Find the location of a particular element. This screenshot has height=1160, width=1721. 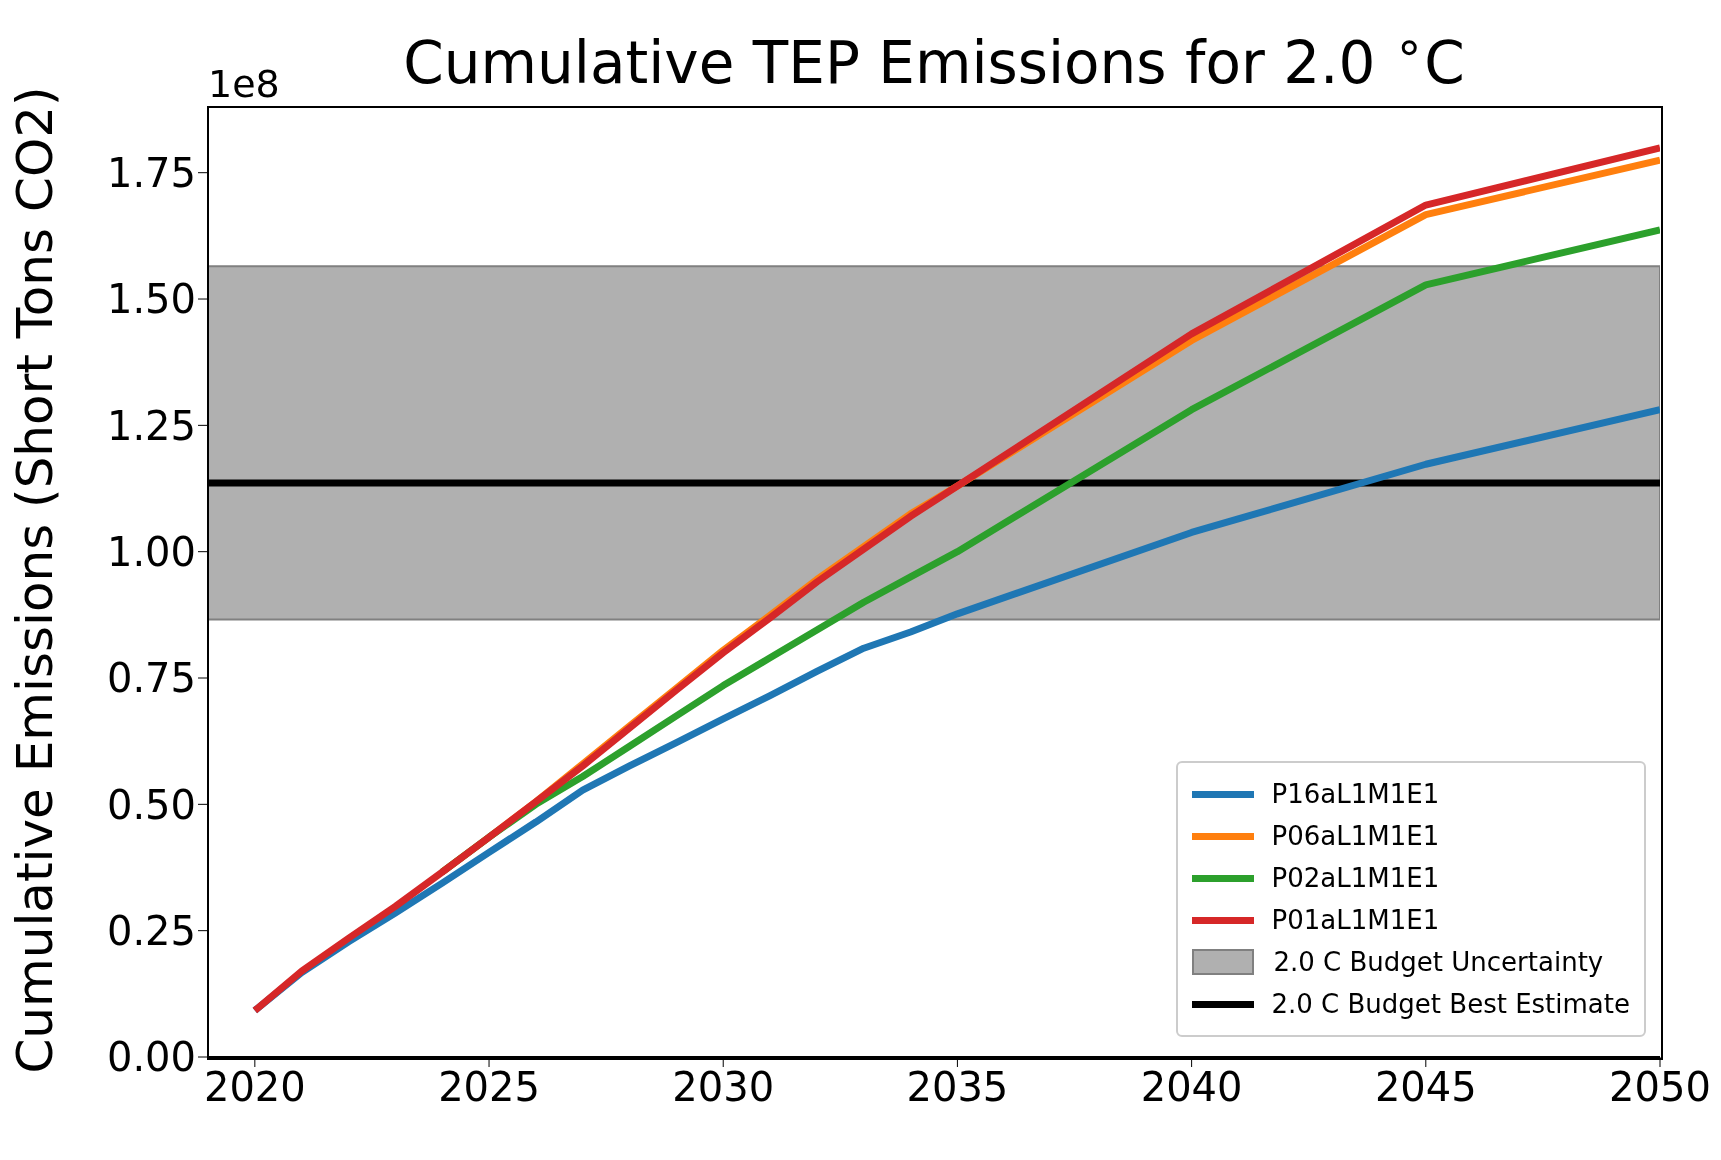

legend-label: P16aL1M1E1 is located at coordinates (1355, 794).